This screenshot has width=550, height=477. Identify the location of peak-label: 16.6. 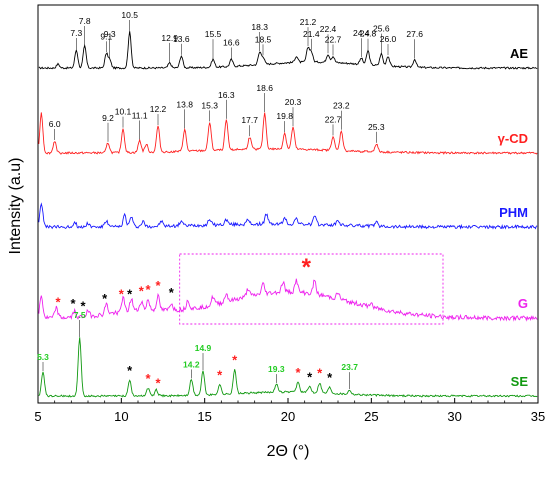
(231, 42).